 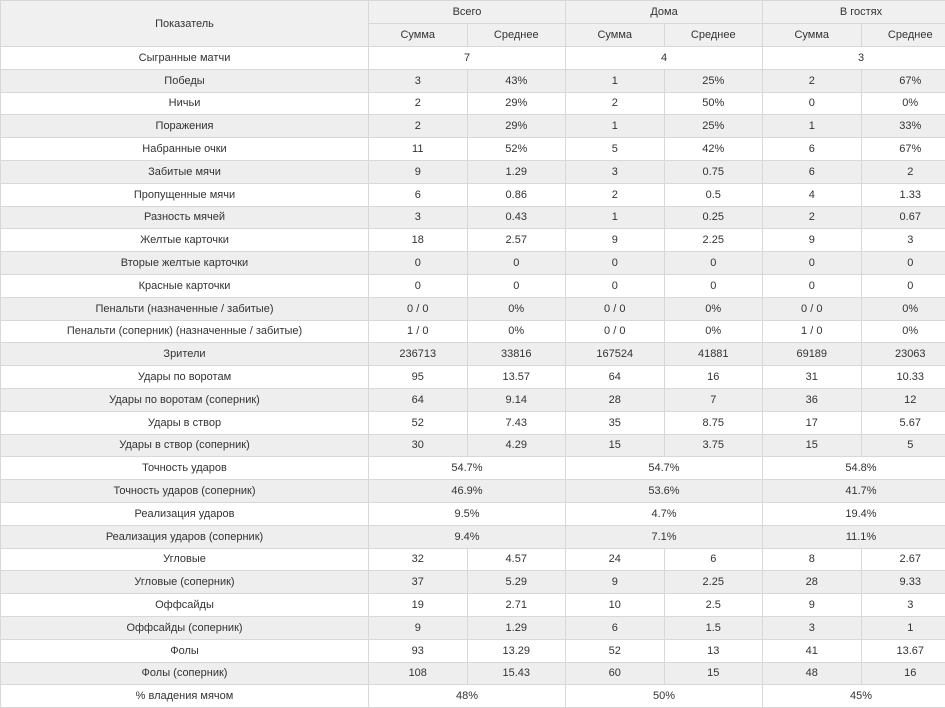 I want to click on row-label: % владения мячом, so click(x=185, y=696).